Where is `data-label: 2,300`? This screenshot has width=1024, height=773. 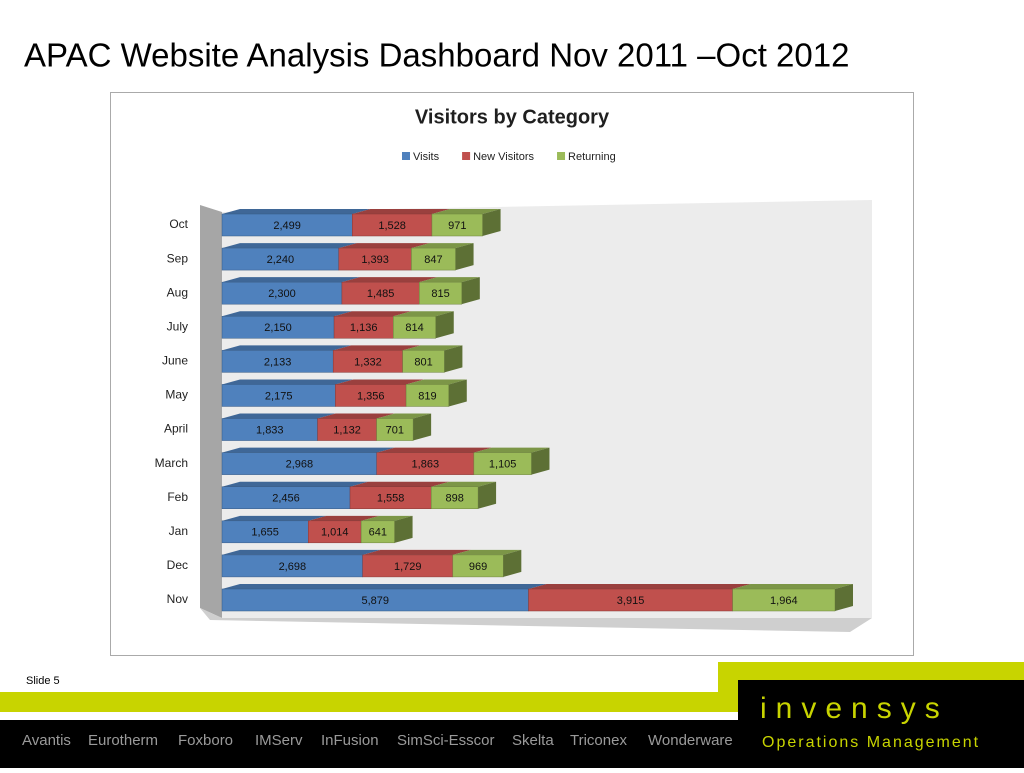 data-label: 2,300 is located at coordinates (282, 294).